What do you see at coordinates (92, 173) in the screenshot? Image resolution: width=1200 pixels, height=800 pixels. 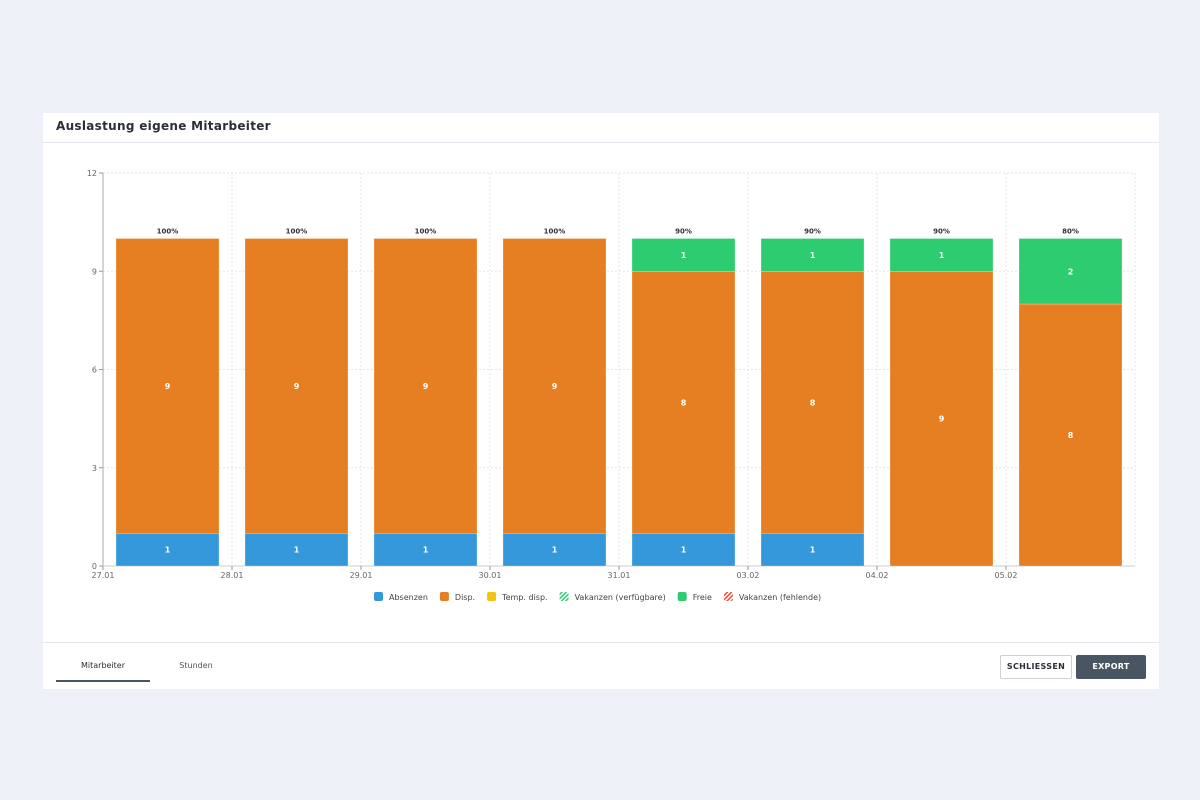 I see `y-tick-label: 12` at bounding box center [92, 173].